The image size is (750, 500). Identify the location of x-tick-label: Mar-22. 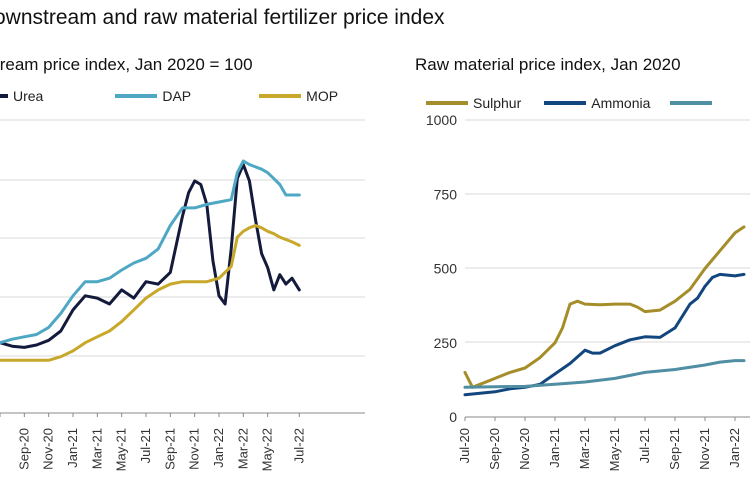
(242, 448).